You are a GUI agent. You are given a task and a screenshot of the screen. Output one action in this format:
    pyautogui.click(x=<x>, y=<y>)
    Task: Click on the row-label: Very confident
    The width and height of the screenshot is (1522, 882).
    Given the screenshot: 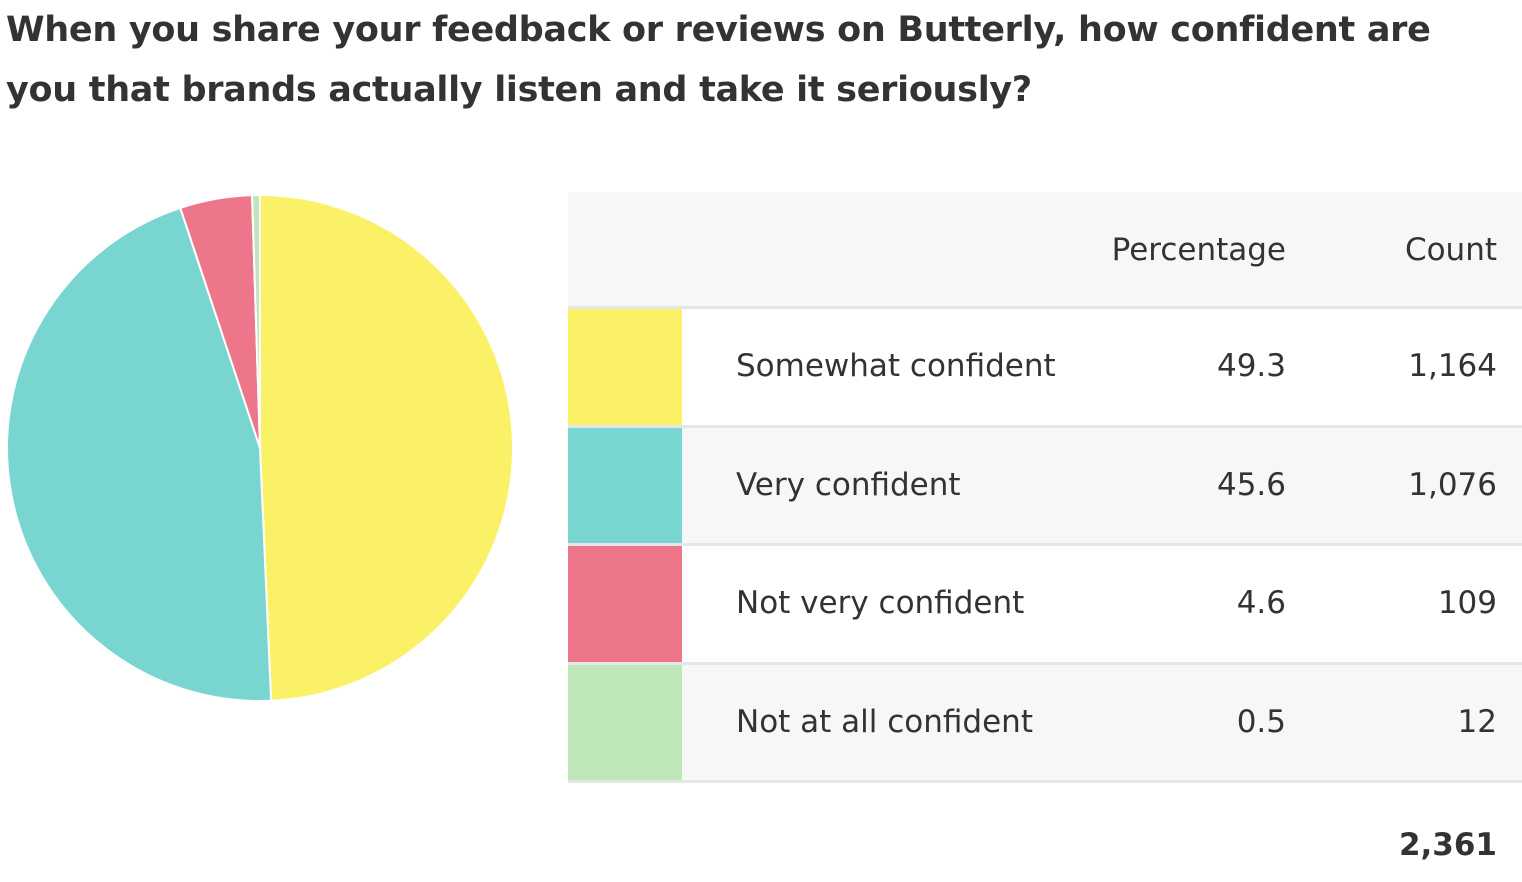 What is the action you would take?
    pyautogui.click(x=848, y=484)
    